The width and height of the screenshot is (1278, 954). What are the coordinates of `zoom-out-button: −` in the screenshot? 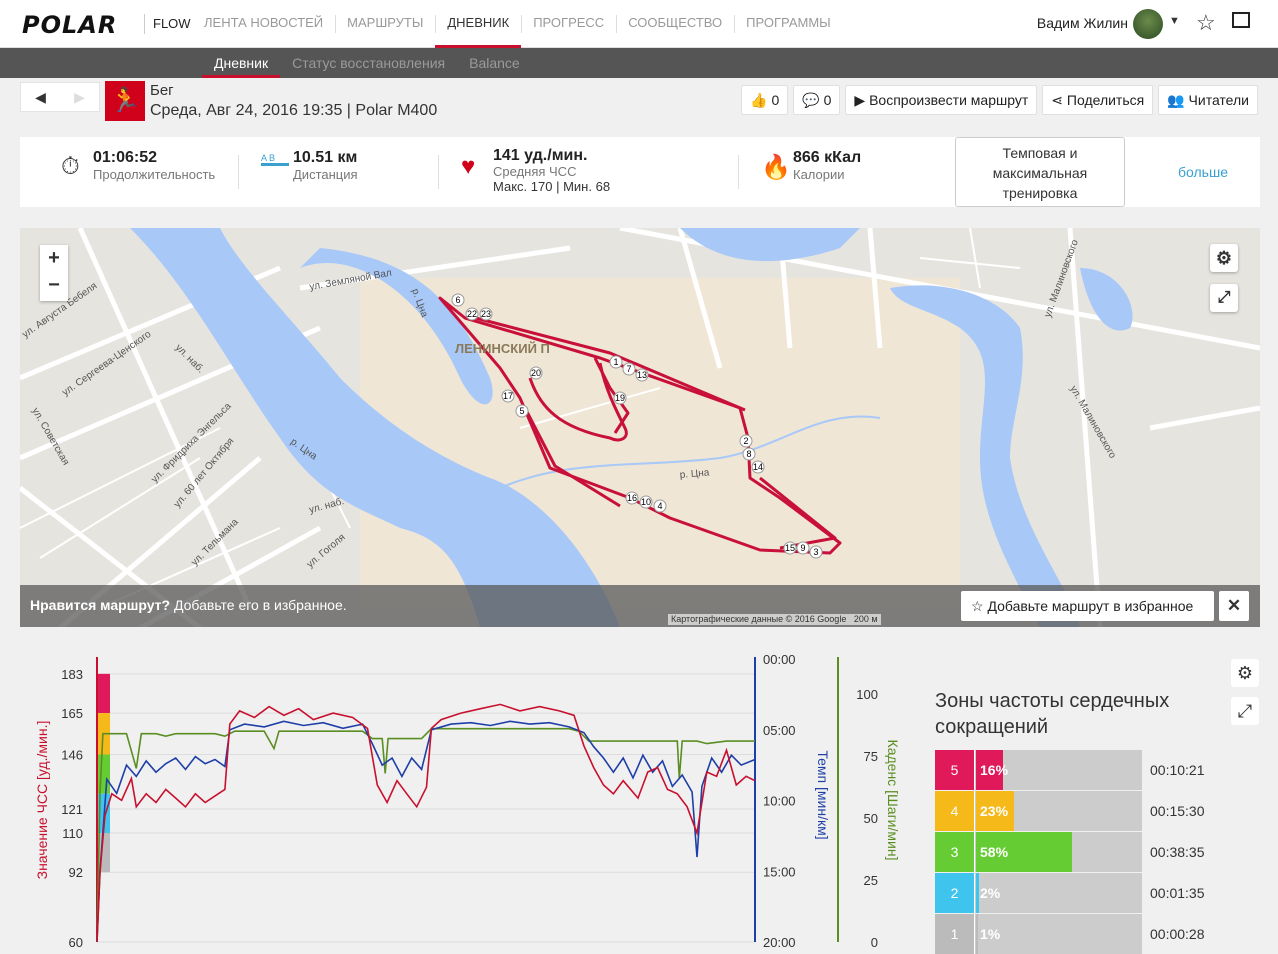 It's located at (54, 285).